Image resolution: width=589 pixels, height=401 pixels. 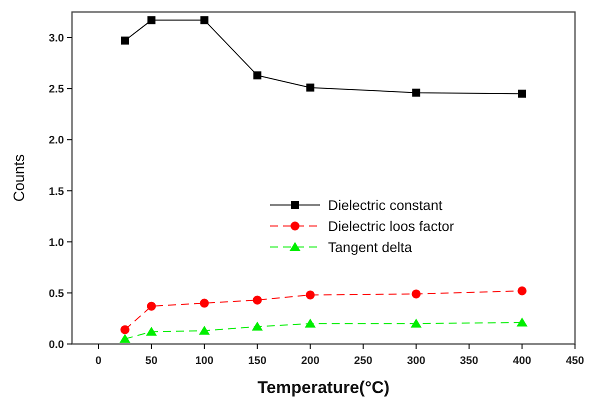 I want to click on y-tick-label: 3.0, so click(x=56, y=38).